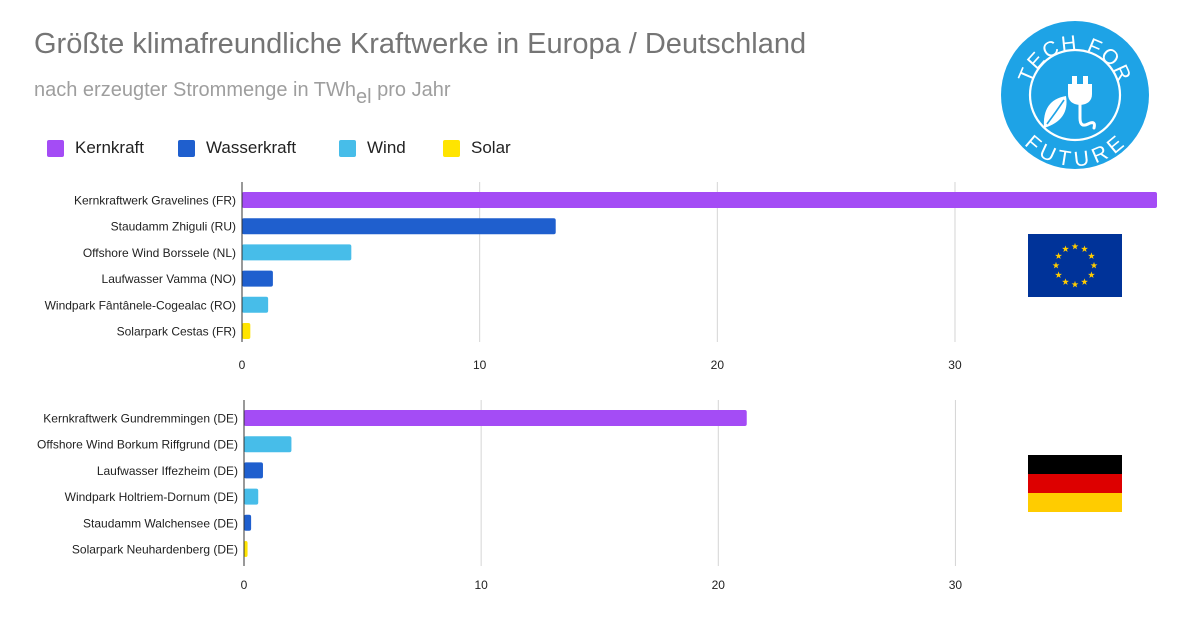  I want to click on category-label: Staudamm Walchensee (DE), so click(160, 523).